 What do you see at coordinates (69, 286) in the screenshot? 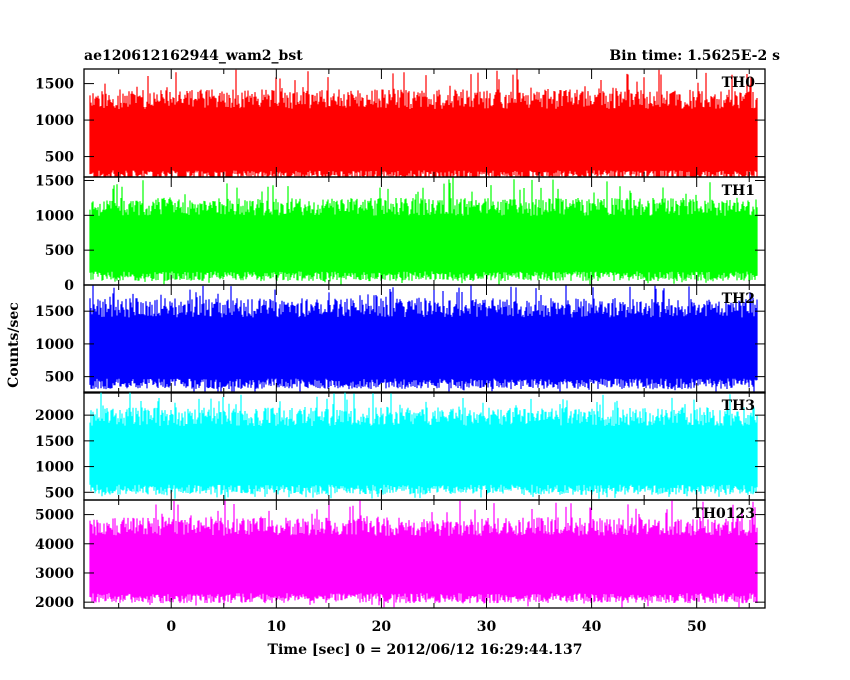
I see `y-tick-label: 0` at bounding box center [69, 286].